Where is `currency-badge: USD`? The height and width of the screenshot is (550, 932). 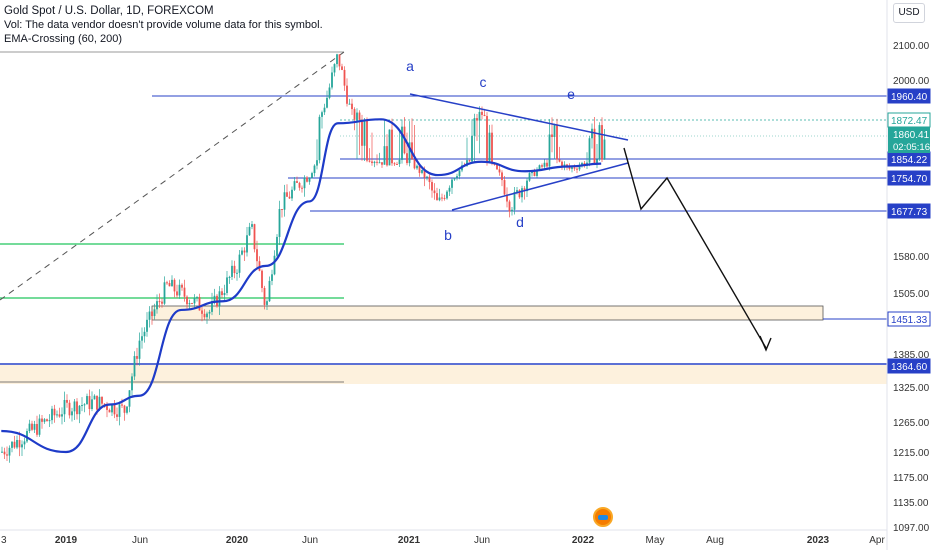
currency-badge: USD is located at coordinates (909, 13).